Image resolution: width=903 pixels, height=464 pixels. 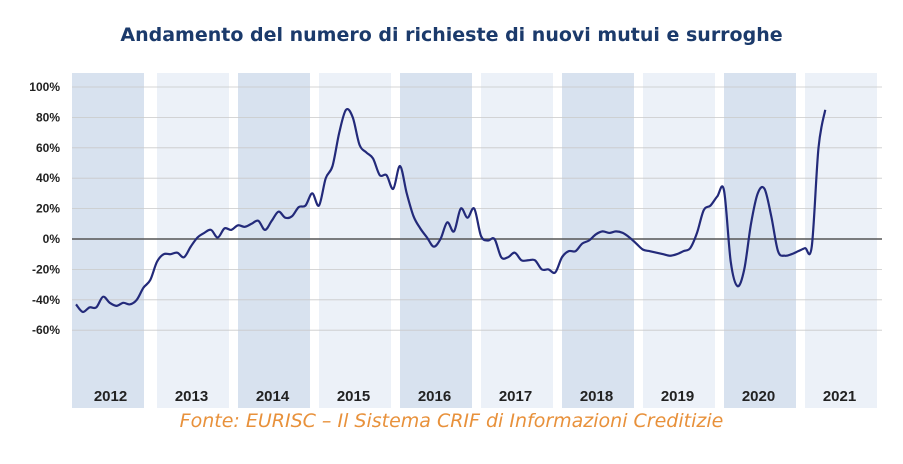 What do you see at coordinates (46, 269) in the screenshot?
I see `y-tick-label: -20%` at bounding box center [46, 269].